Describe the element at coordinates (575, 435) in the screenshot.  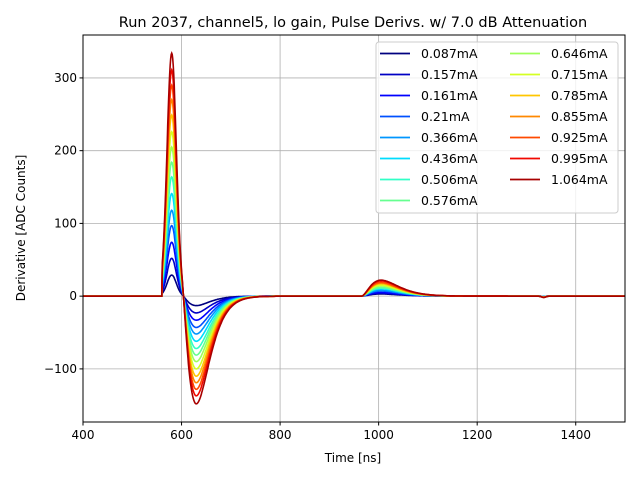
I see `x-tick-label: 1400` at that location.